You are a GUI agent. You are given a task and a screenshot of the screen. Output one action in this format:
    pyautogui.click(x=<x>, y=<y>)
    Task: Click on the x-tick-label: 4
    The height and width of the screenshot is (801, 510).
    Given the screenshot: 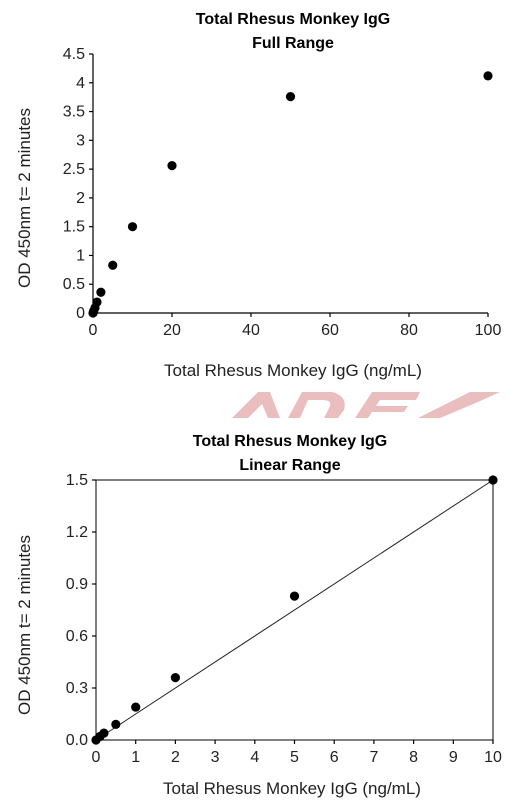 What is the action you would take?
    pyautogui.click(x=254, y=757)
    